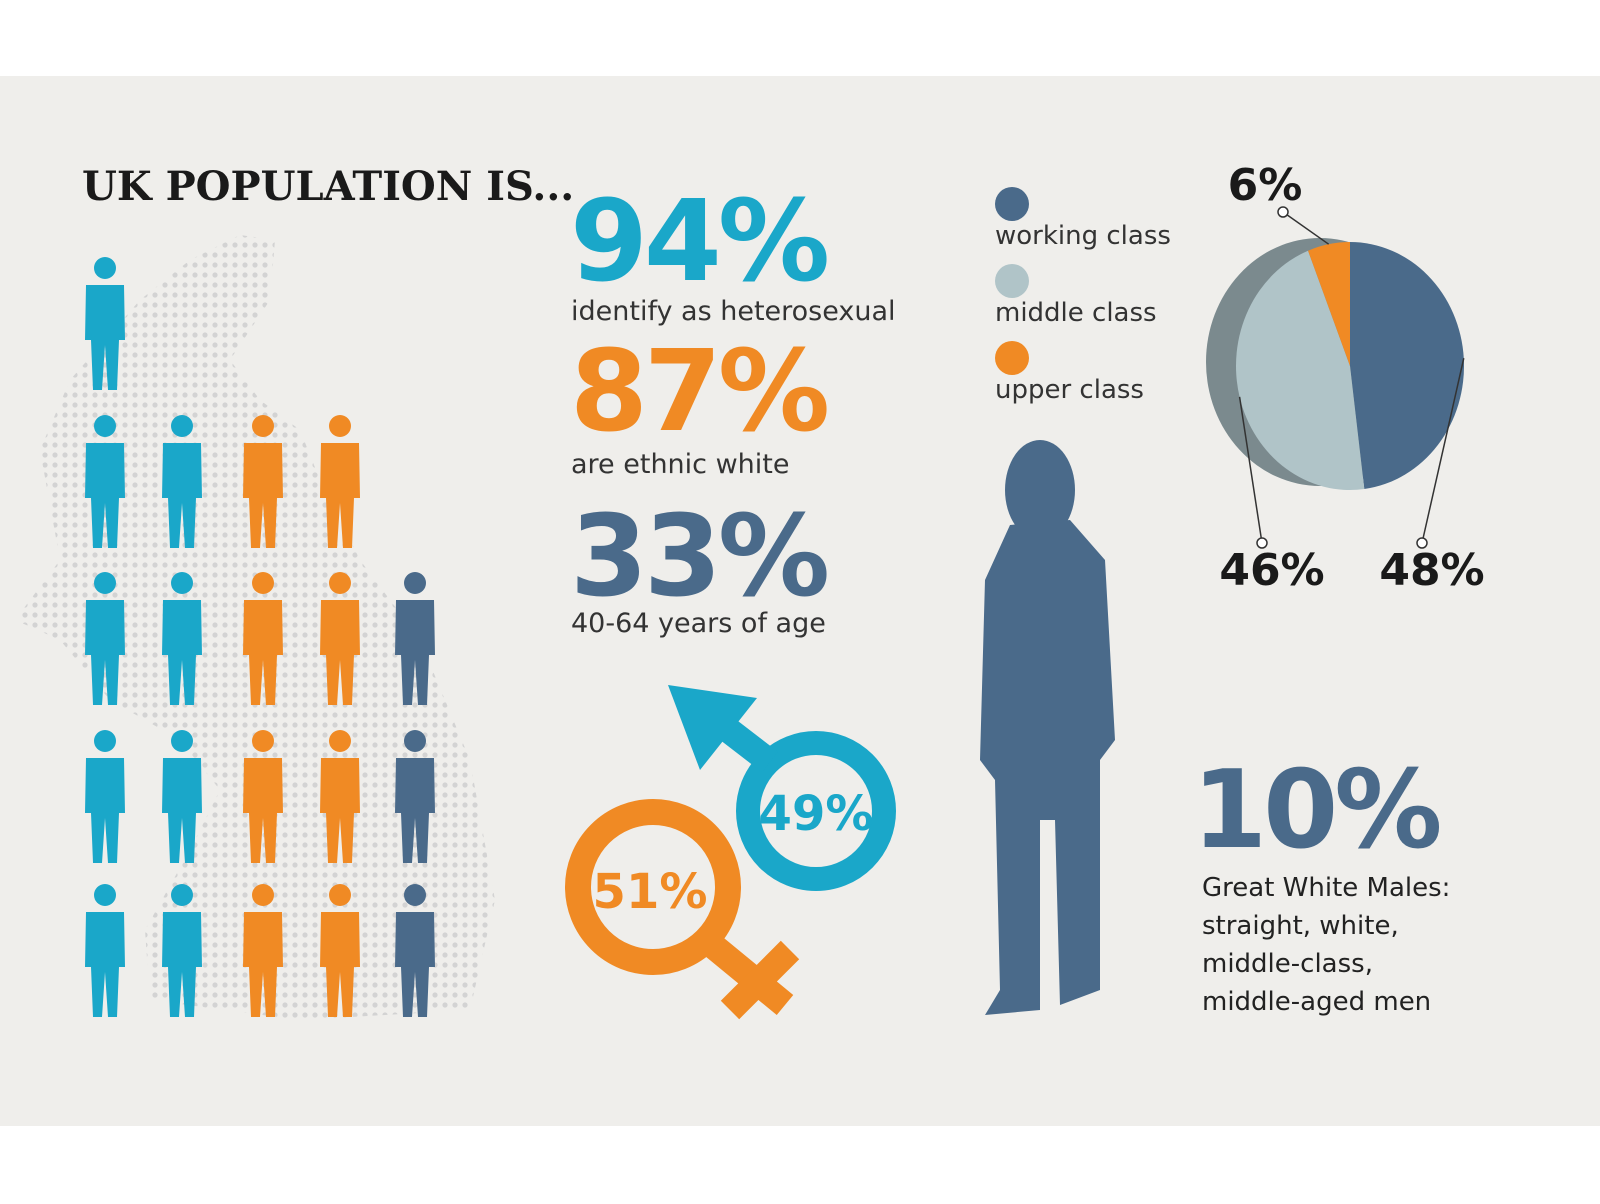  Describe the element at coordinates (1076, 313) in the screenshot. I see `legend-label: middle class` at that location.